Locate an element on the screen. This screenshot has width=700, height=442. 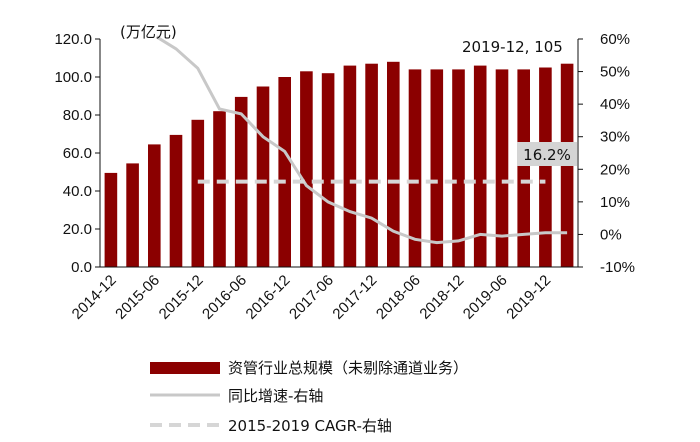
right-tick-labels: -10% 0% 10% 20% 30% 40% 50% 60% is located at coordinates (606, 153).